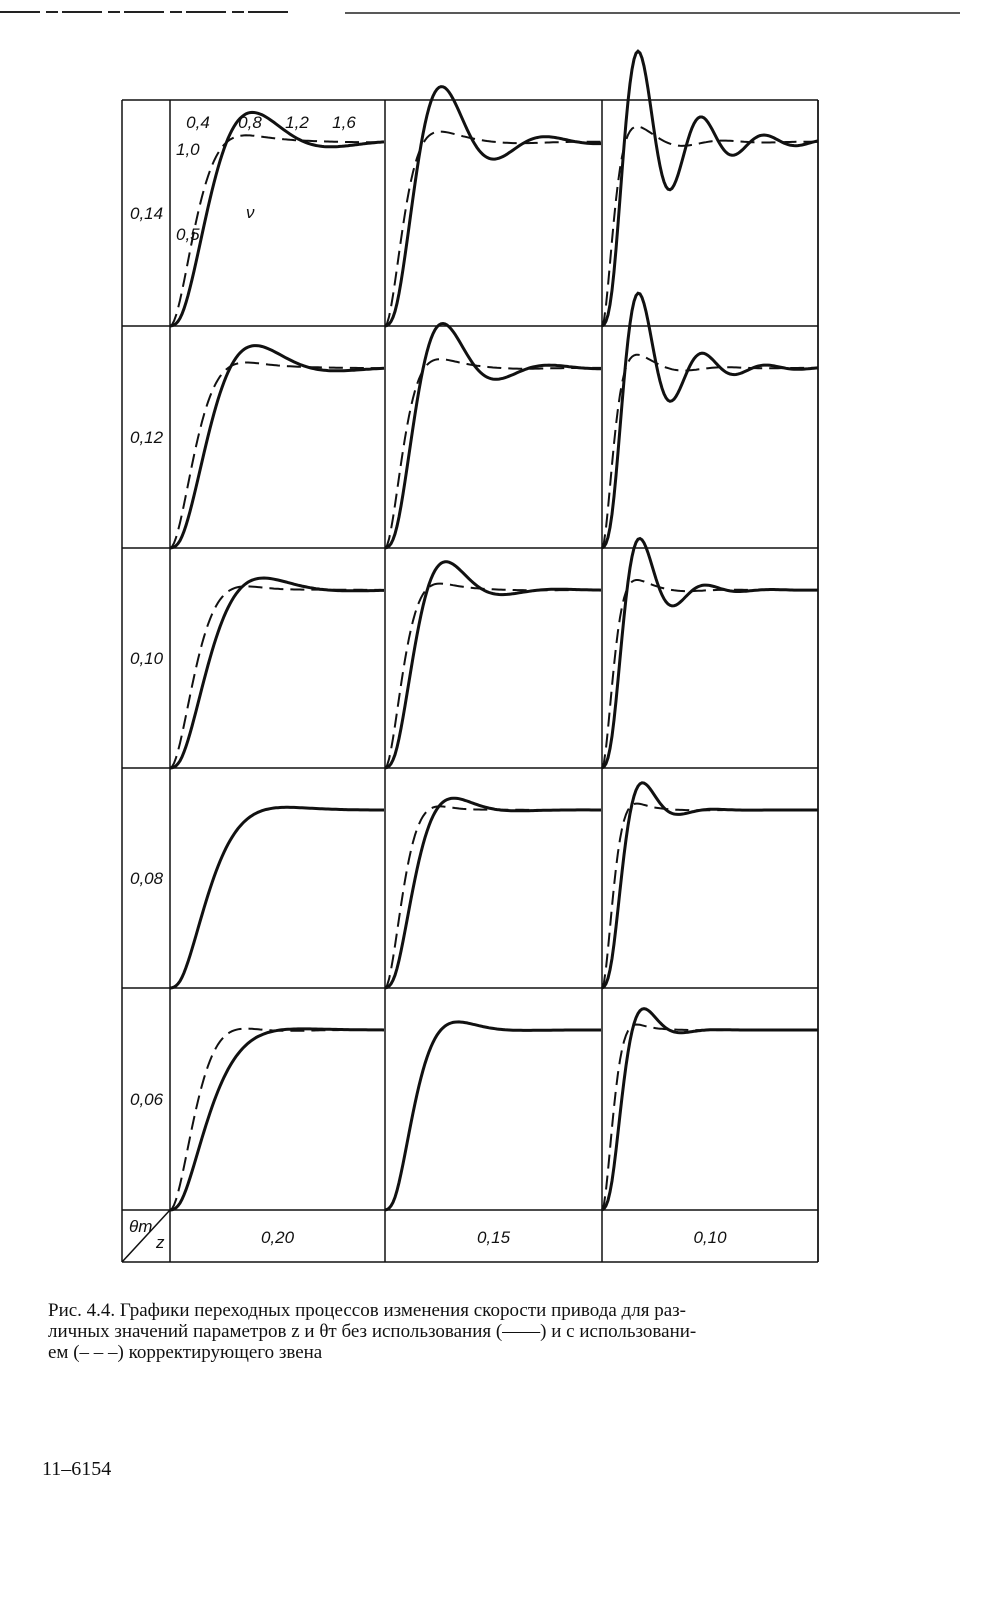 The height and width of the screenshot is (1600, 999). Describe the element at coordinates (278, 1237) in the screenshot. I see `column-label: 0,20` at that location.